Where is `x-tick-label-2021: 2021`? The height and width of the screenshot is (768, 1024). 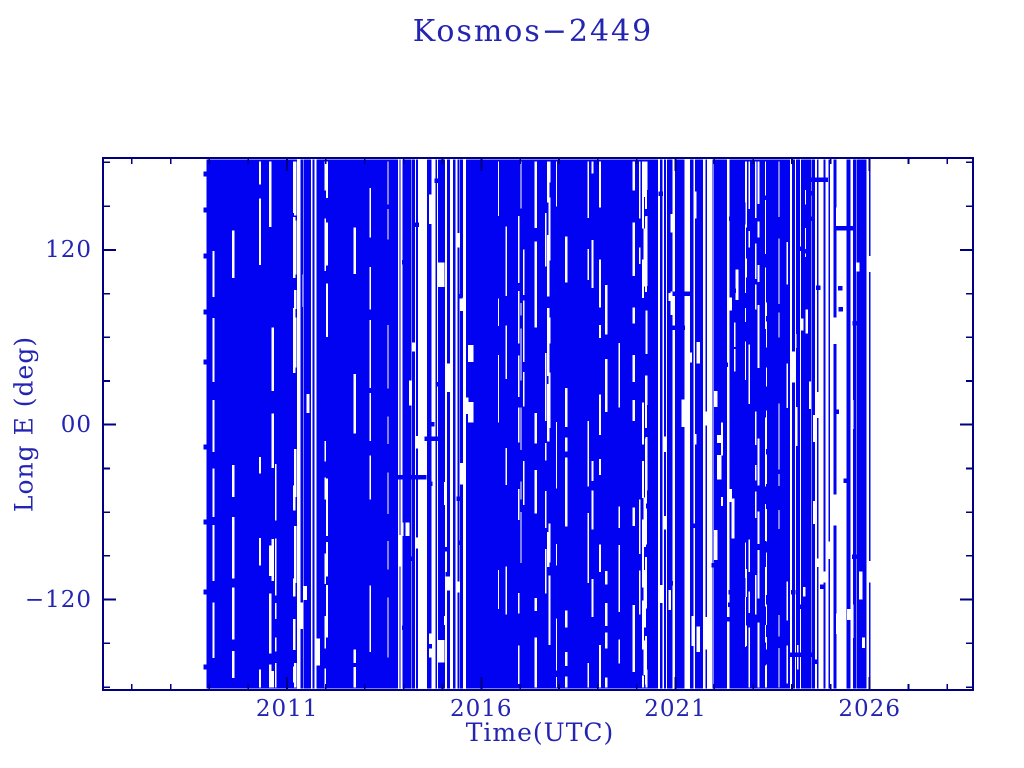 x-tick-label-2021: 2021 is located at coordinates (675, 709).